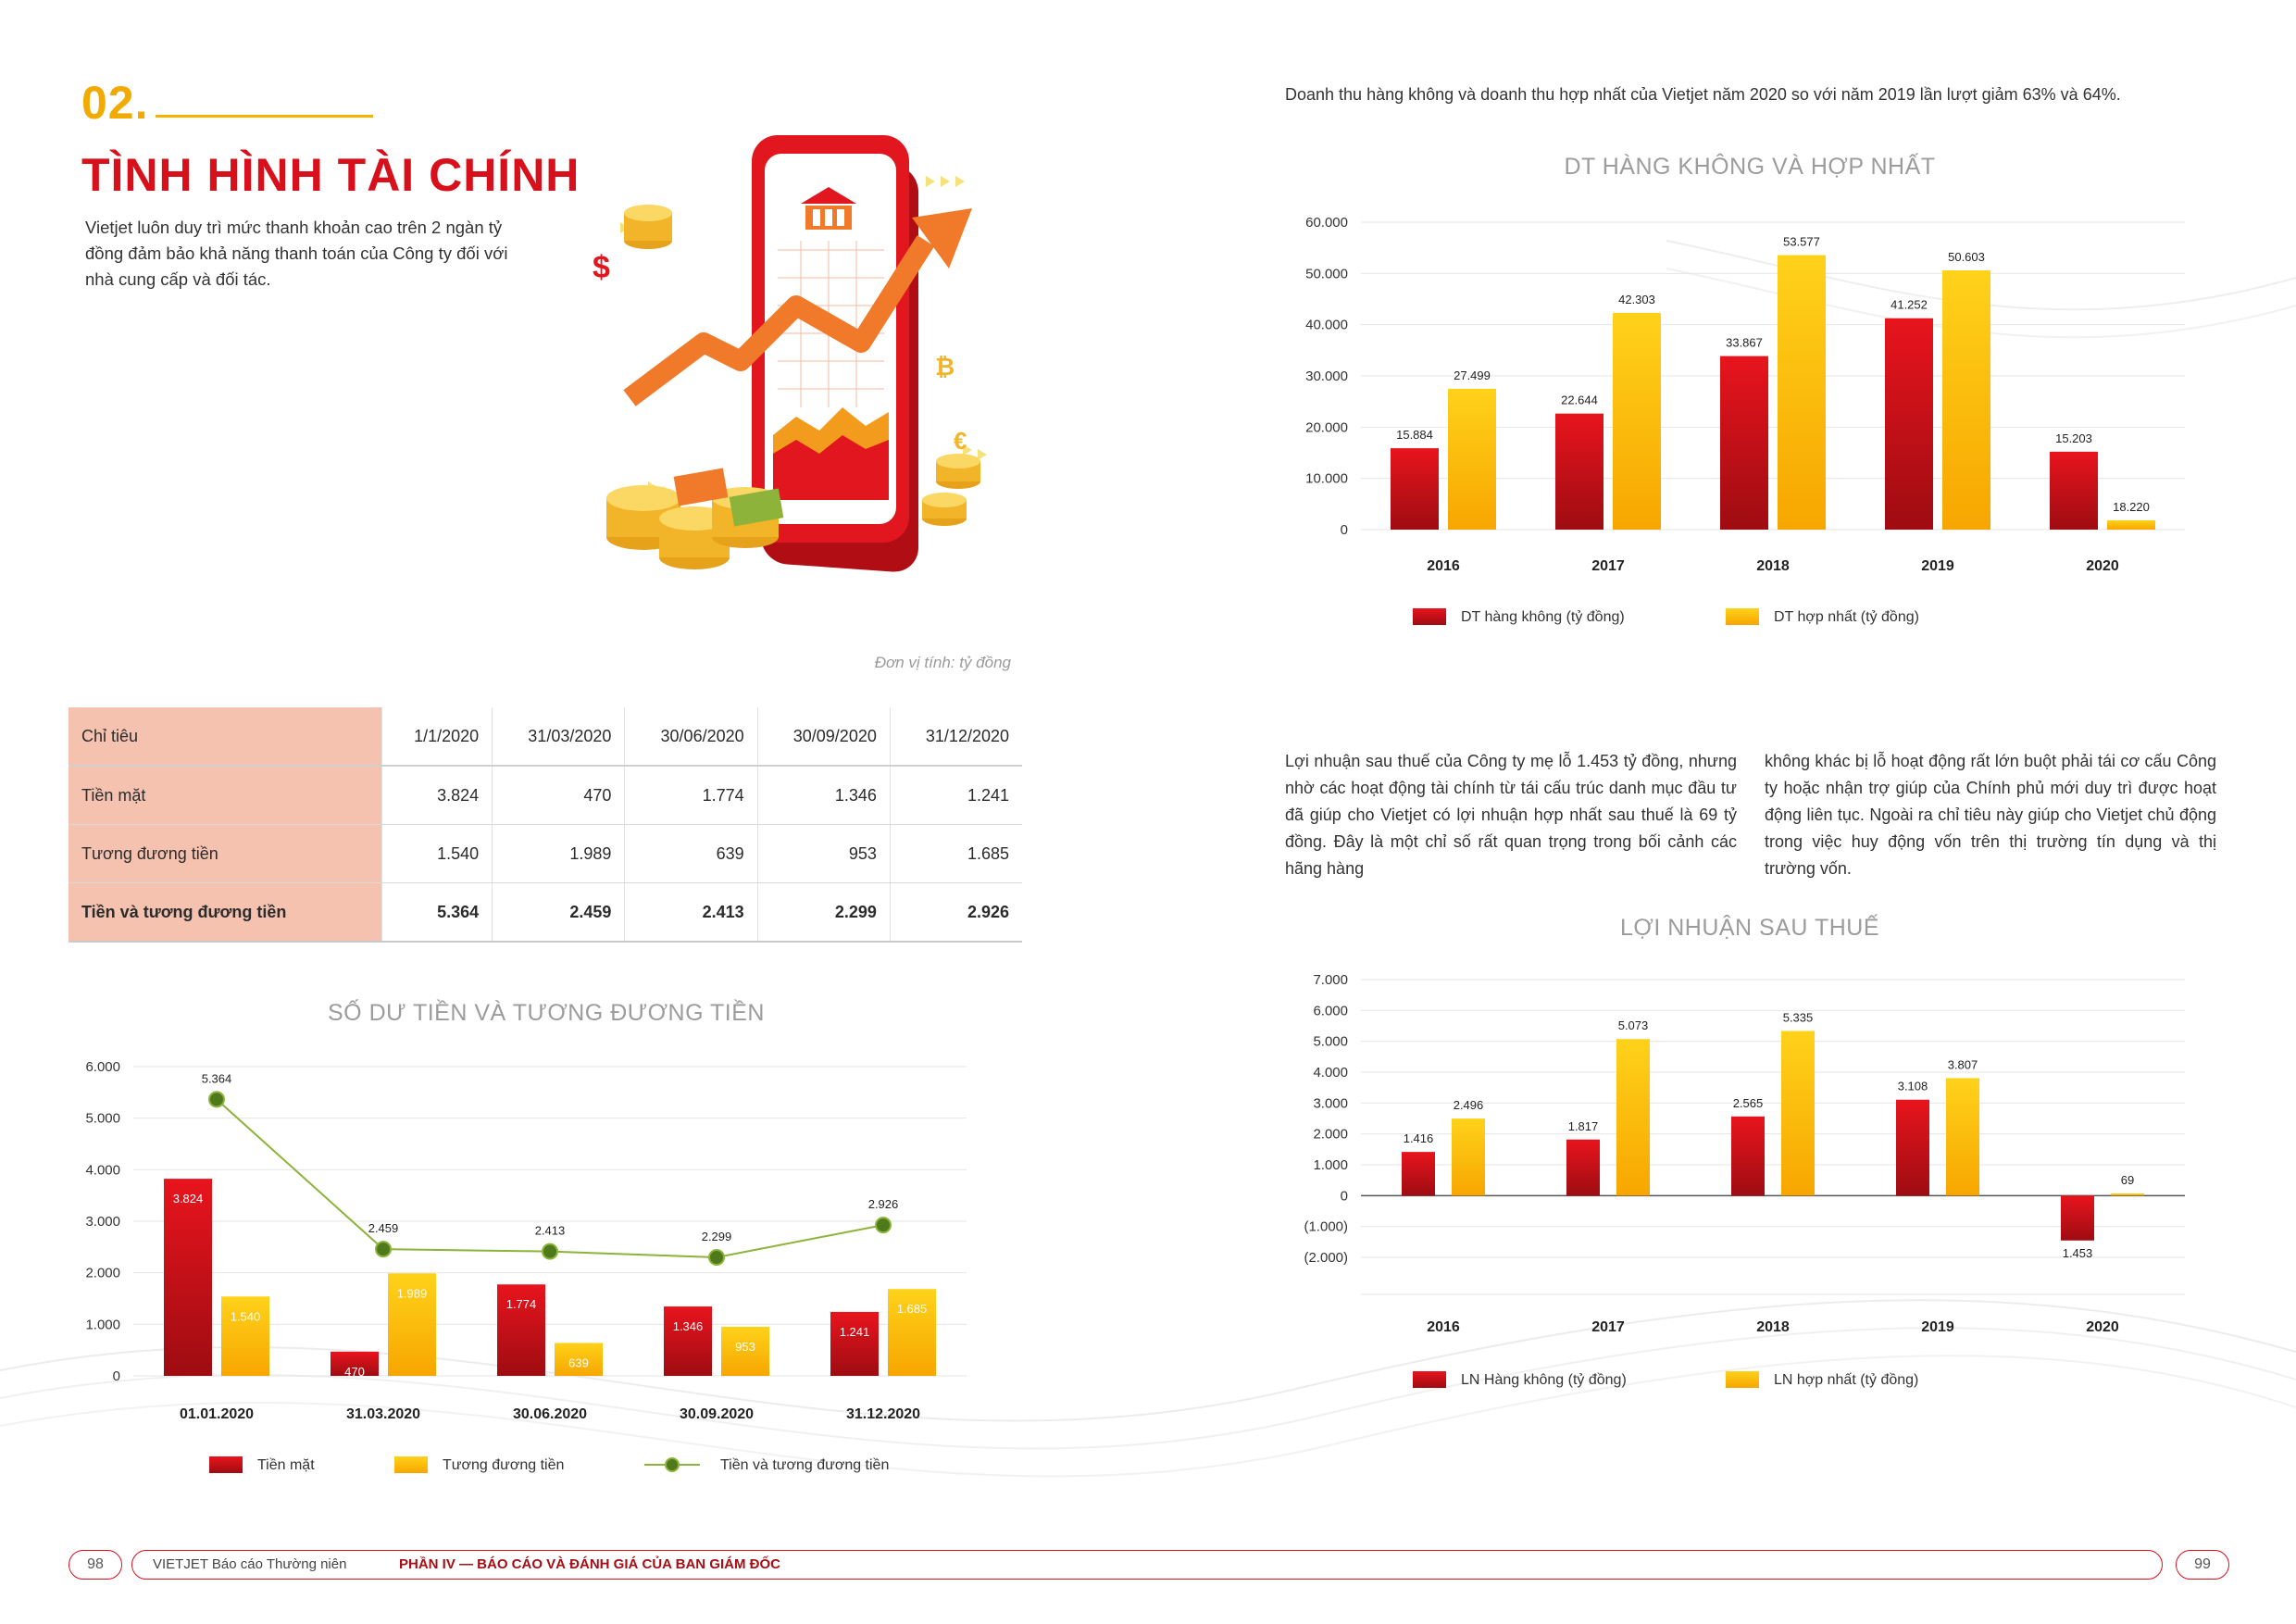 The height and width of the screenshot is (1624, 2296). What do you see at coordinates (354, 1372) in the screenshot?
I see `data-label: 470` at bounding box center [354, 1372].